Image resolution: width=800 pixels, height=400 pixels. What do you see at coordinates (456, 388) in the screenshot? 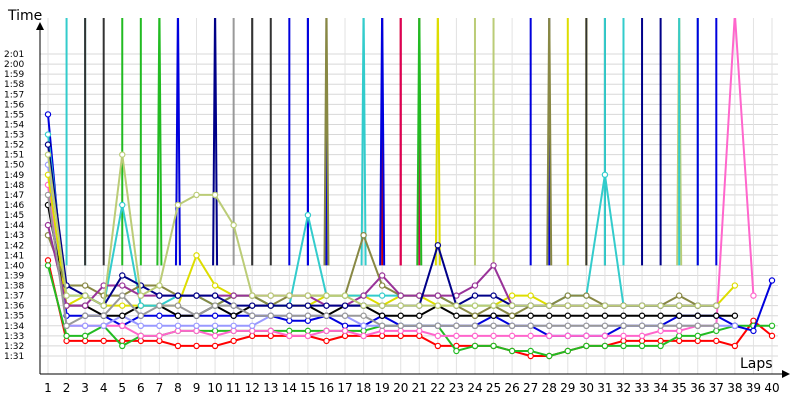
I see `x-tick-label: 23` at bounding box center [456, 388].